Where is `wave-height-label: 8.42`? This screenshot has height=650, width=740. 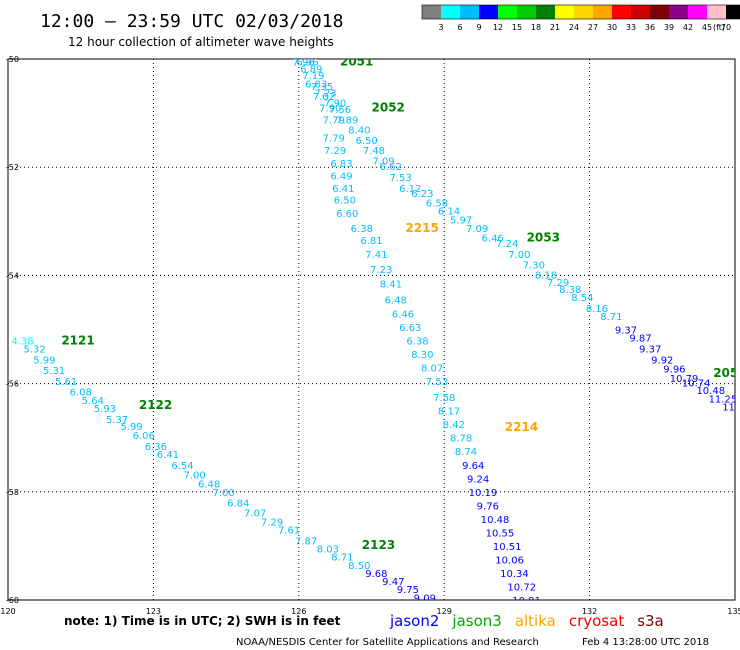 wave-height-label: 8.42 is located at coordinates (454, 425).